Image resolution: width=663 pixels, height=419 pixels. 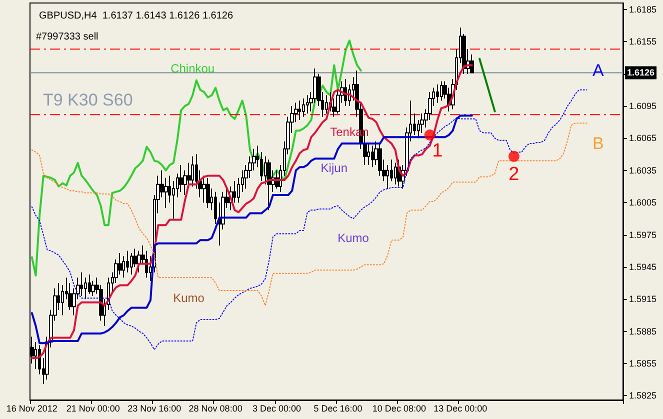 What do you see at coordinates (643, 106) in the screenshot?
I see `y-tick-label: 1.6095` at bounding box center [643, 106].